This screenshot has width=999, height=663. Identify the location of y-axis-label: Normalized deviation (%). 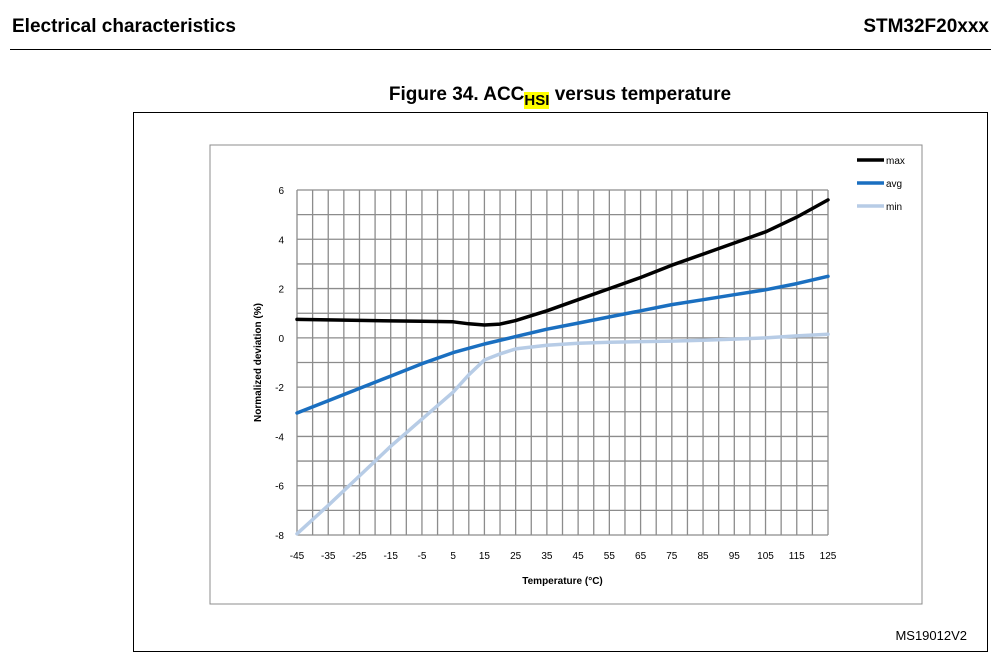
(258, 362).